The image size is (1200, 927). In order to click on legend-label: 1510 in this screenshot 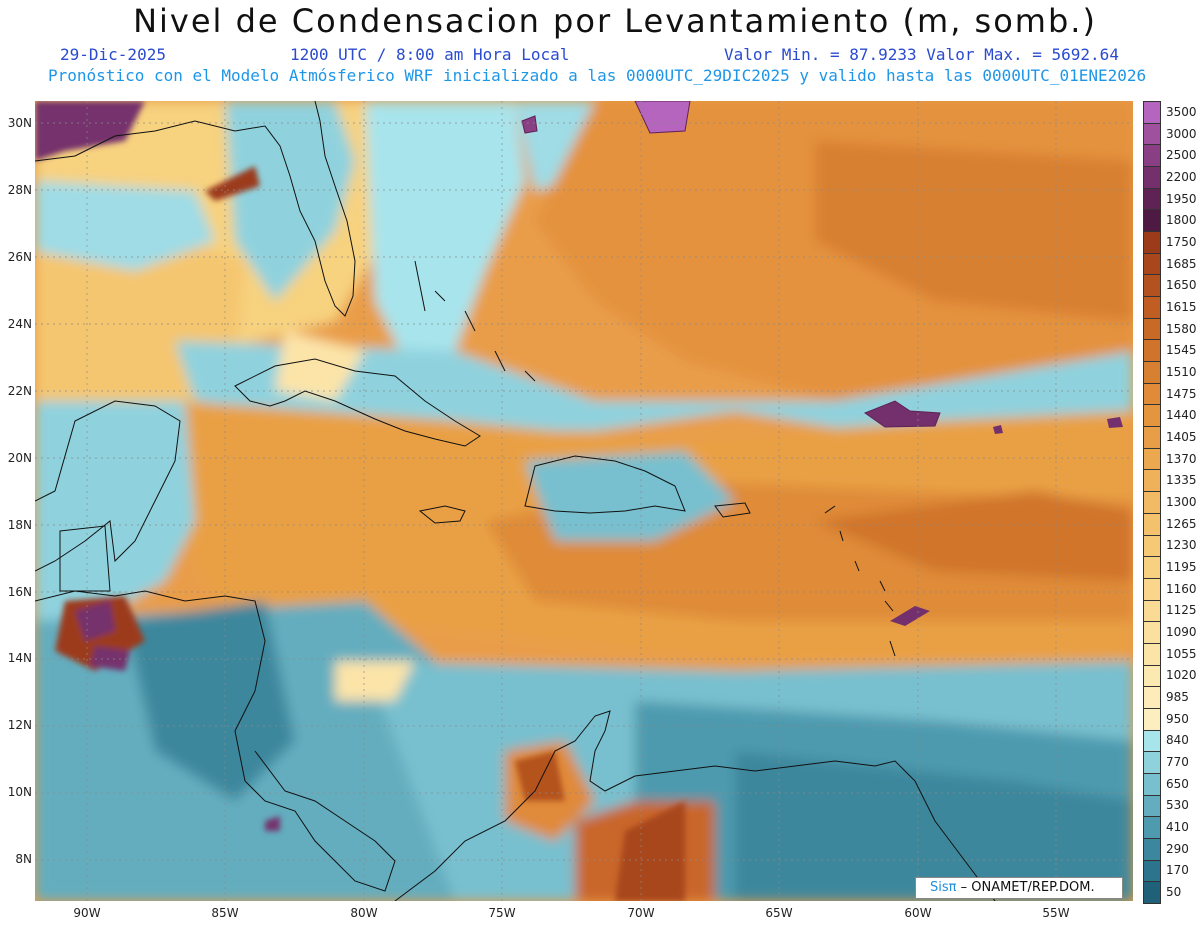, I will do `click(1181, 371)`.